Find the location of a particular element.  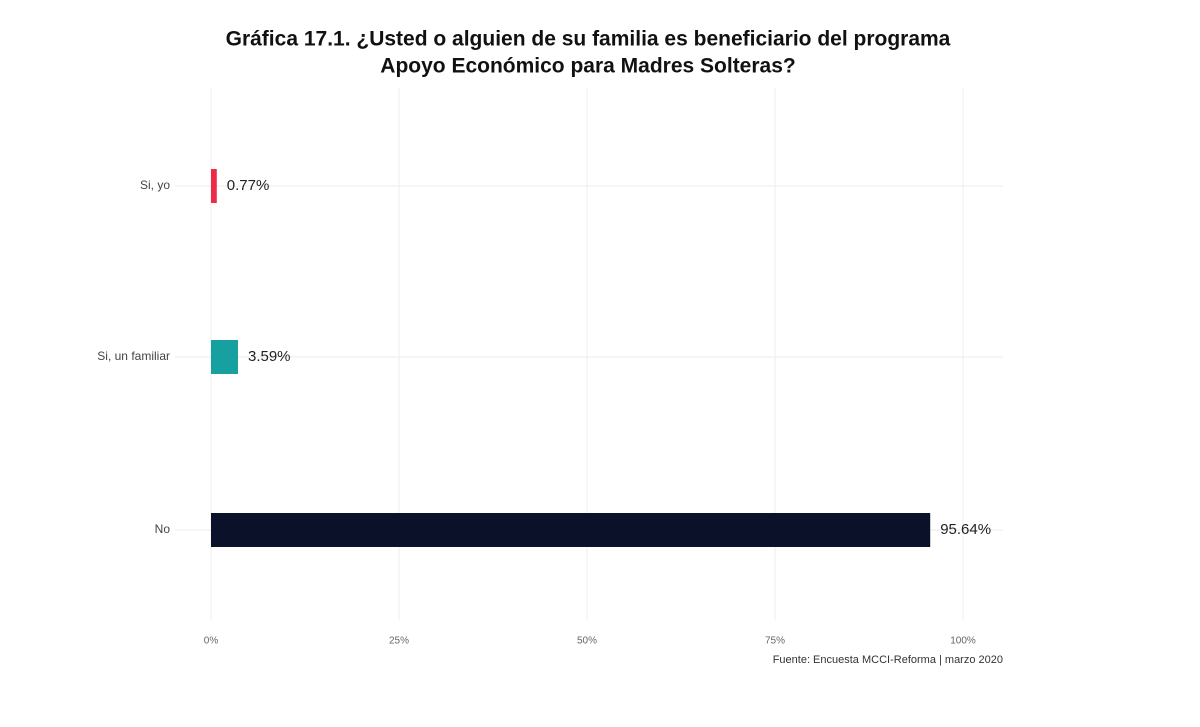

value-label: 0.77% is located at coordinates (248, 185).